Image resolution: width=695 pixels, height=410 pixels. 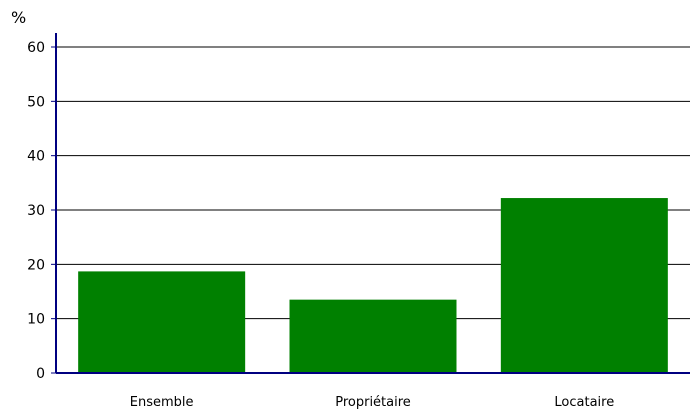 What do you see at coordinates (36, 320) in the screenshot?
I see `y-tick-label: 10` at bounding box center [36, 320].